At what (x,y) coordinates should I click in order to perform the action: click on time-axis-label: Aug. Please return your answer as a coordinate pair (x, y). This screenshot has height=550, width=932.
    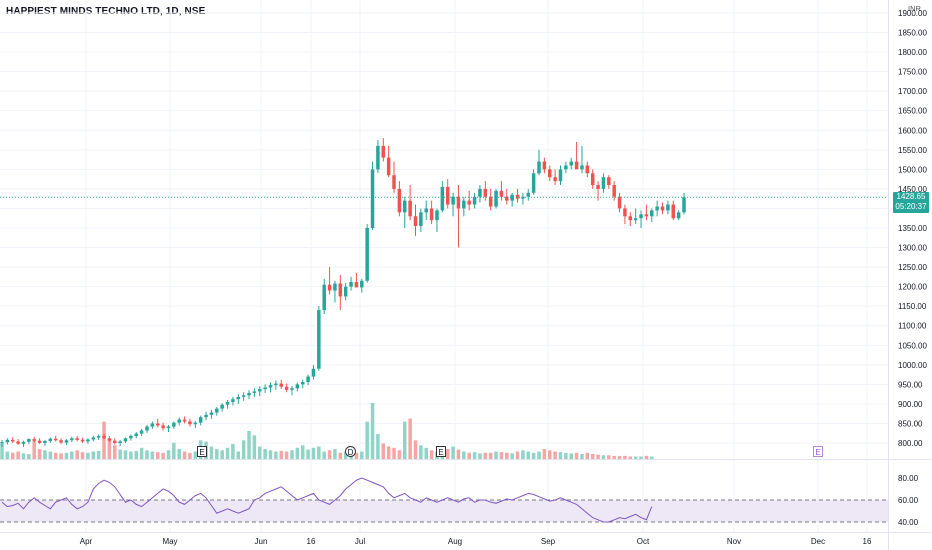
    Looking at the image, I should click on (455, 541).